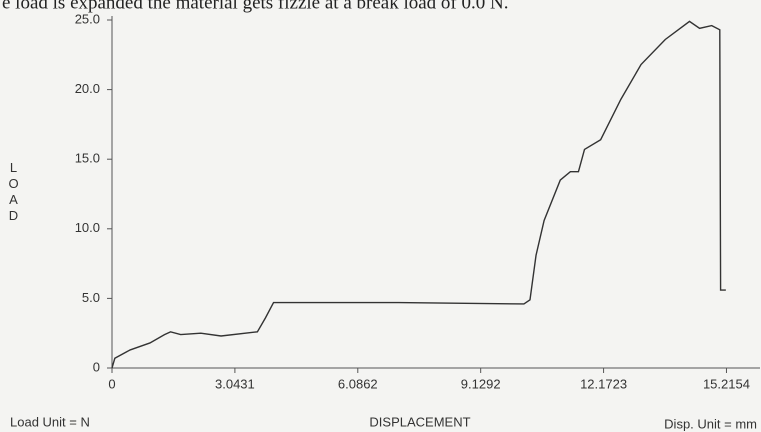  I want to click on y-tick-label: 25.0, so click(87, 18).